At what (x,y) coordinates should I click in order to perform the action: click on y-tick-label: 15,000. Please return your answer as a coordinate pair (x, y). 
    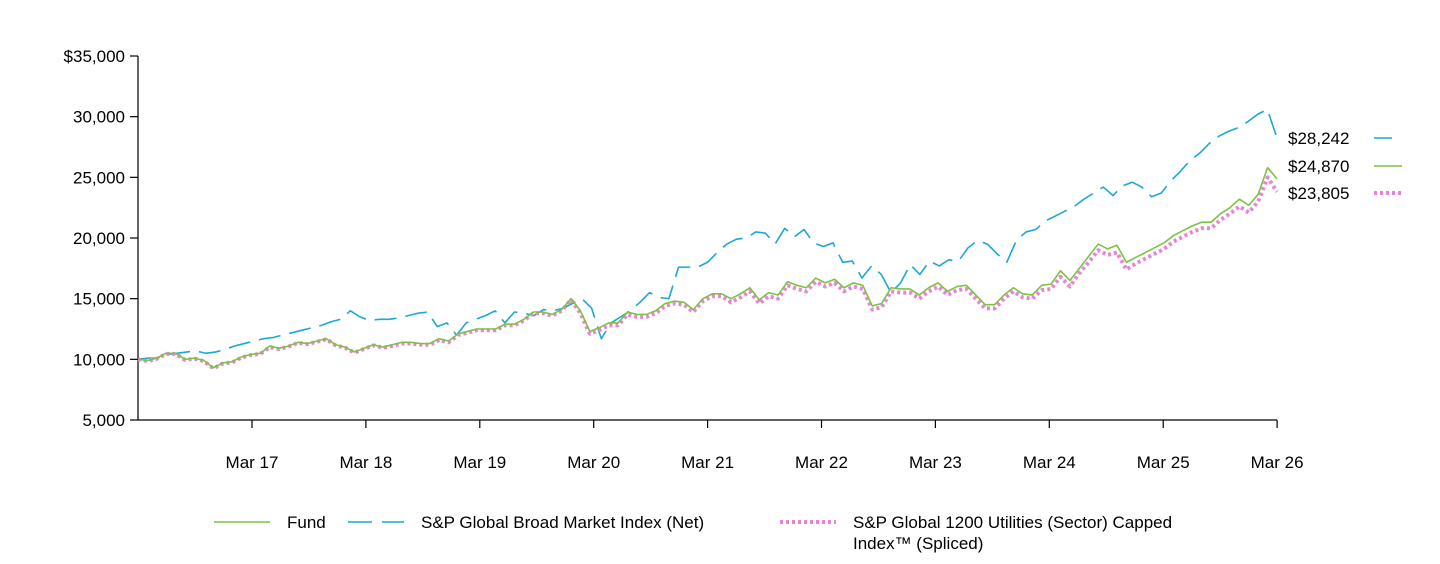
    Looking at the image, I should click on (99, 299).